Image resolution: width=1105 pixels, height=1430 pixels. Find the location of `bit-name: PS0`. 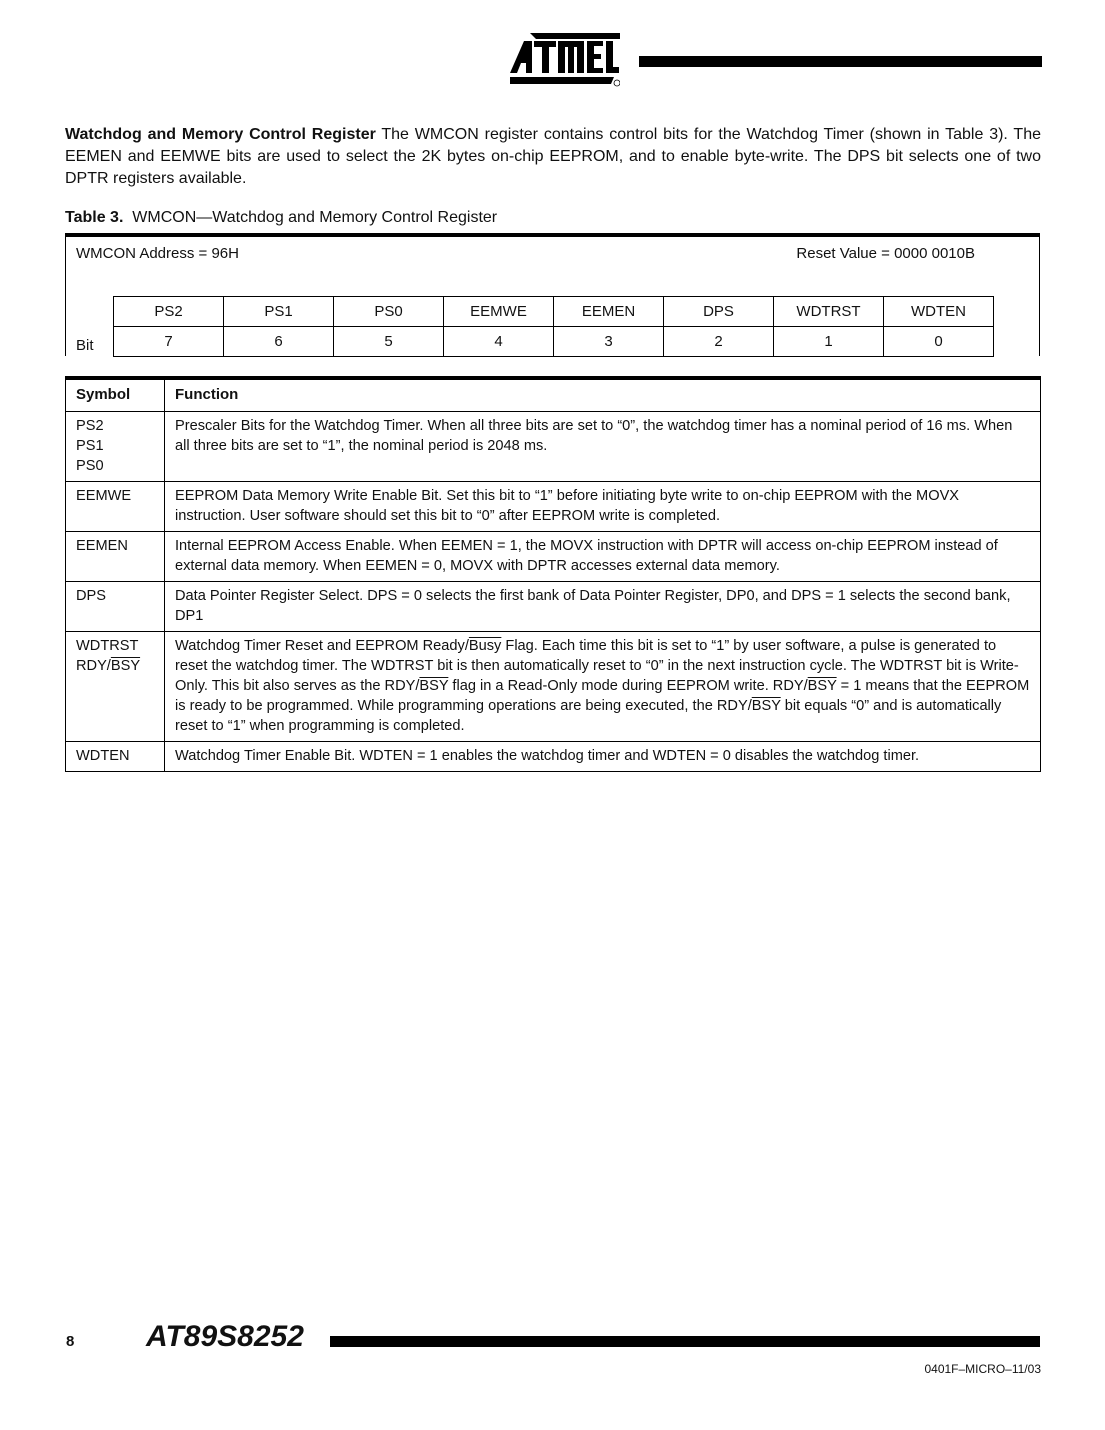

bit-name: PS0 is located at coordinates (388, 311).